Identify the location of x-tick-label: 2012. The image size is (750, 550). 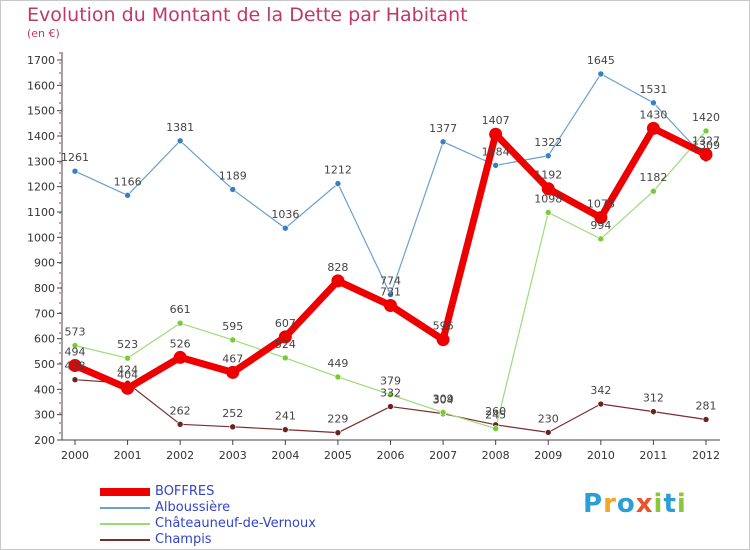
(706, 455).